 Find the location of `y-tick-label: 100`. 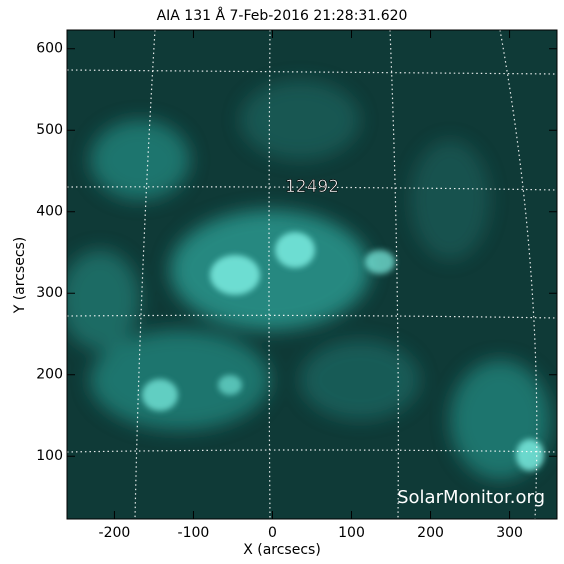

y-tick-label: 100 is located at coordinates (49, 456).